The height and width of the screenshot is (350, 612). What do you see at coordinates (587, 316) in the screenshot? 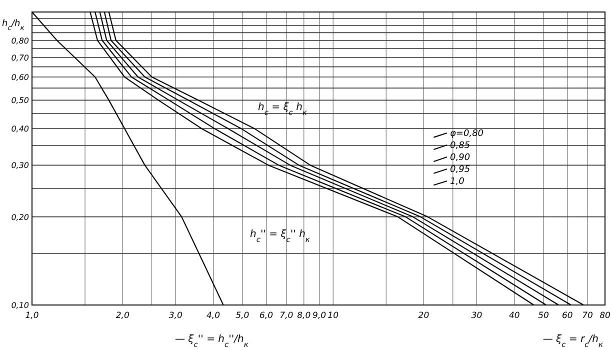
I see `x-tick-label: 70` at bounding box center [587, 316].